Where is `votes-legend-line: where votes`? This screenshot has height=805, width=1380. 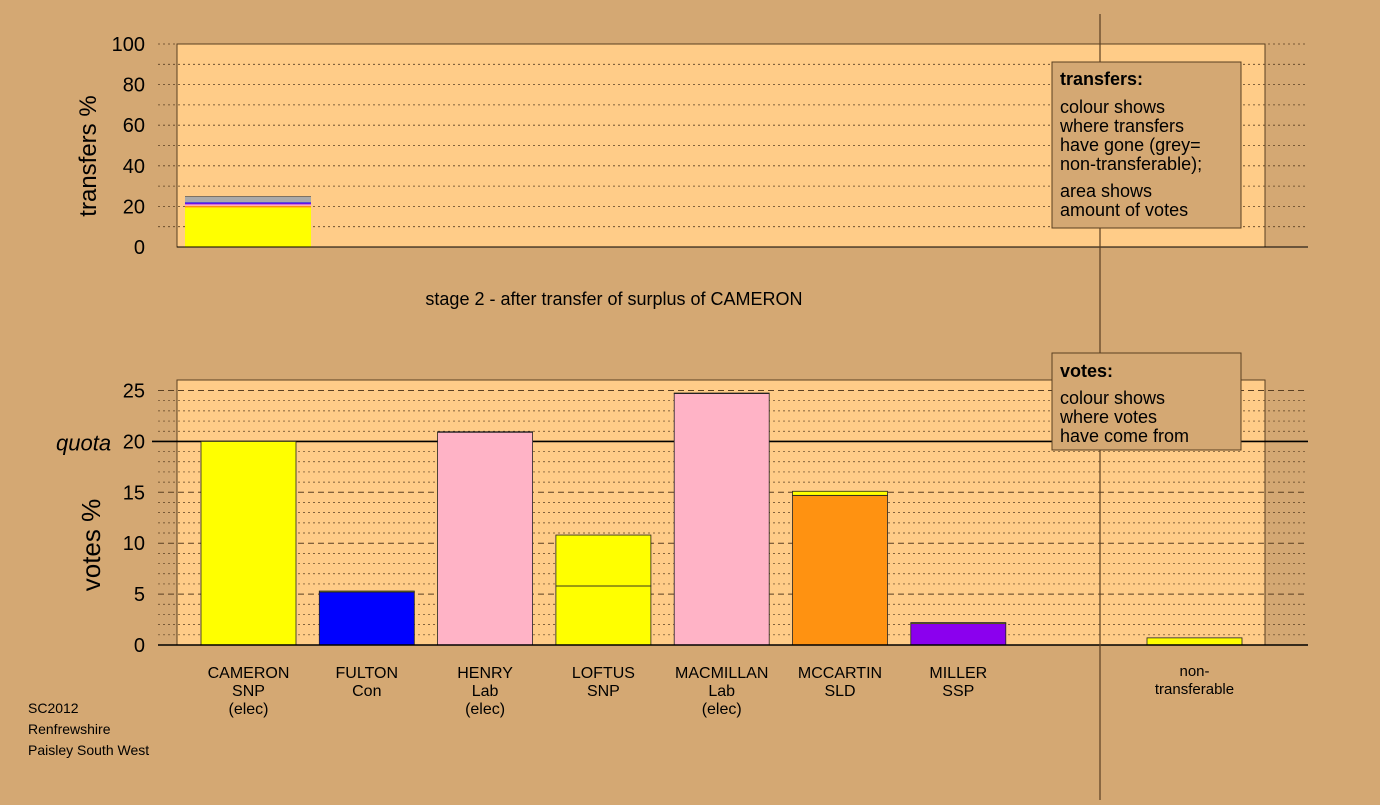
votes-legend-line: where votes is located at coordinates (1108, 417).